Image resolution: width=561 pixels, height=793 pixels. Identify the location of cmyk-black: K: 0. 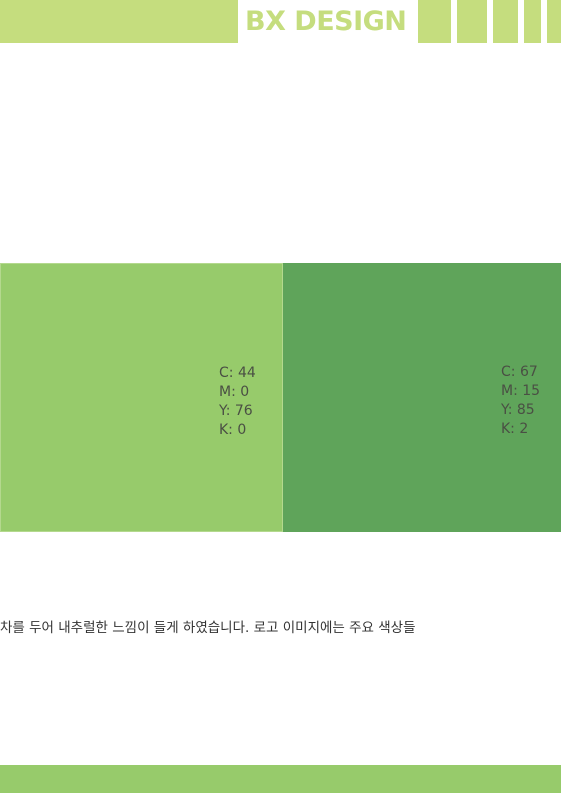
(233, 430).